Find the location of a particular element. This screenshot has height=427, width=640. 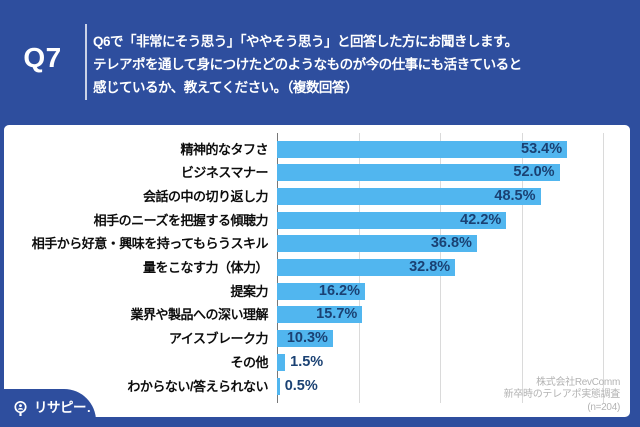

source-note: 株式会社RevComm 新卒時のテレアポ実態調査 (n=204) is located at coordinates (562, 395).